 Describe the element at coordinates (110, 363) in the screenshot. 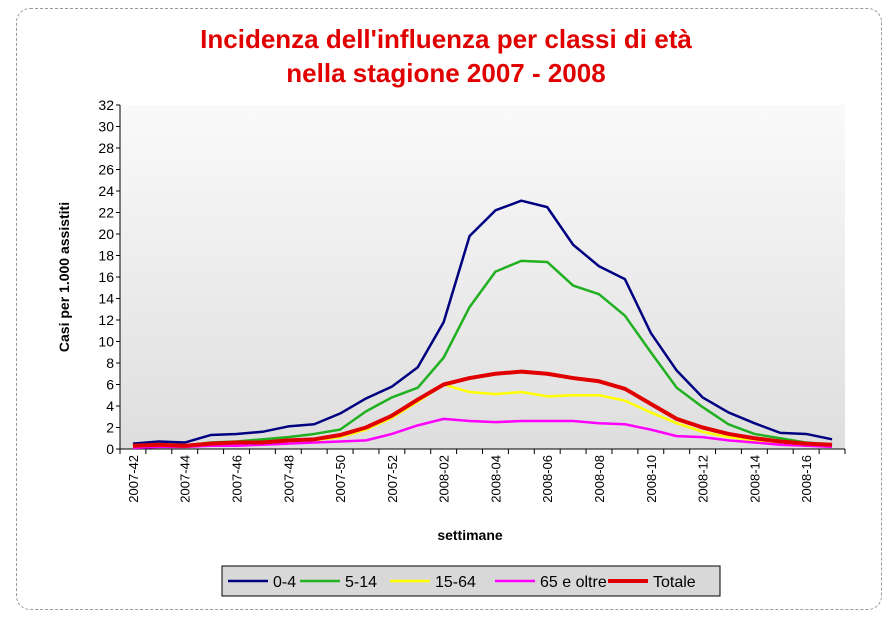

I see `y-tick-label: 8` at that location.